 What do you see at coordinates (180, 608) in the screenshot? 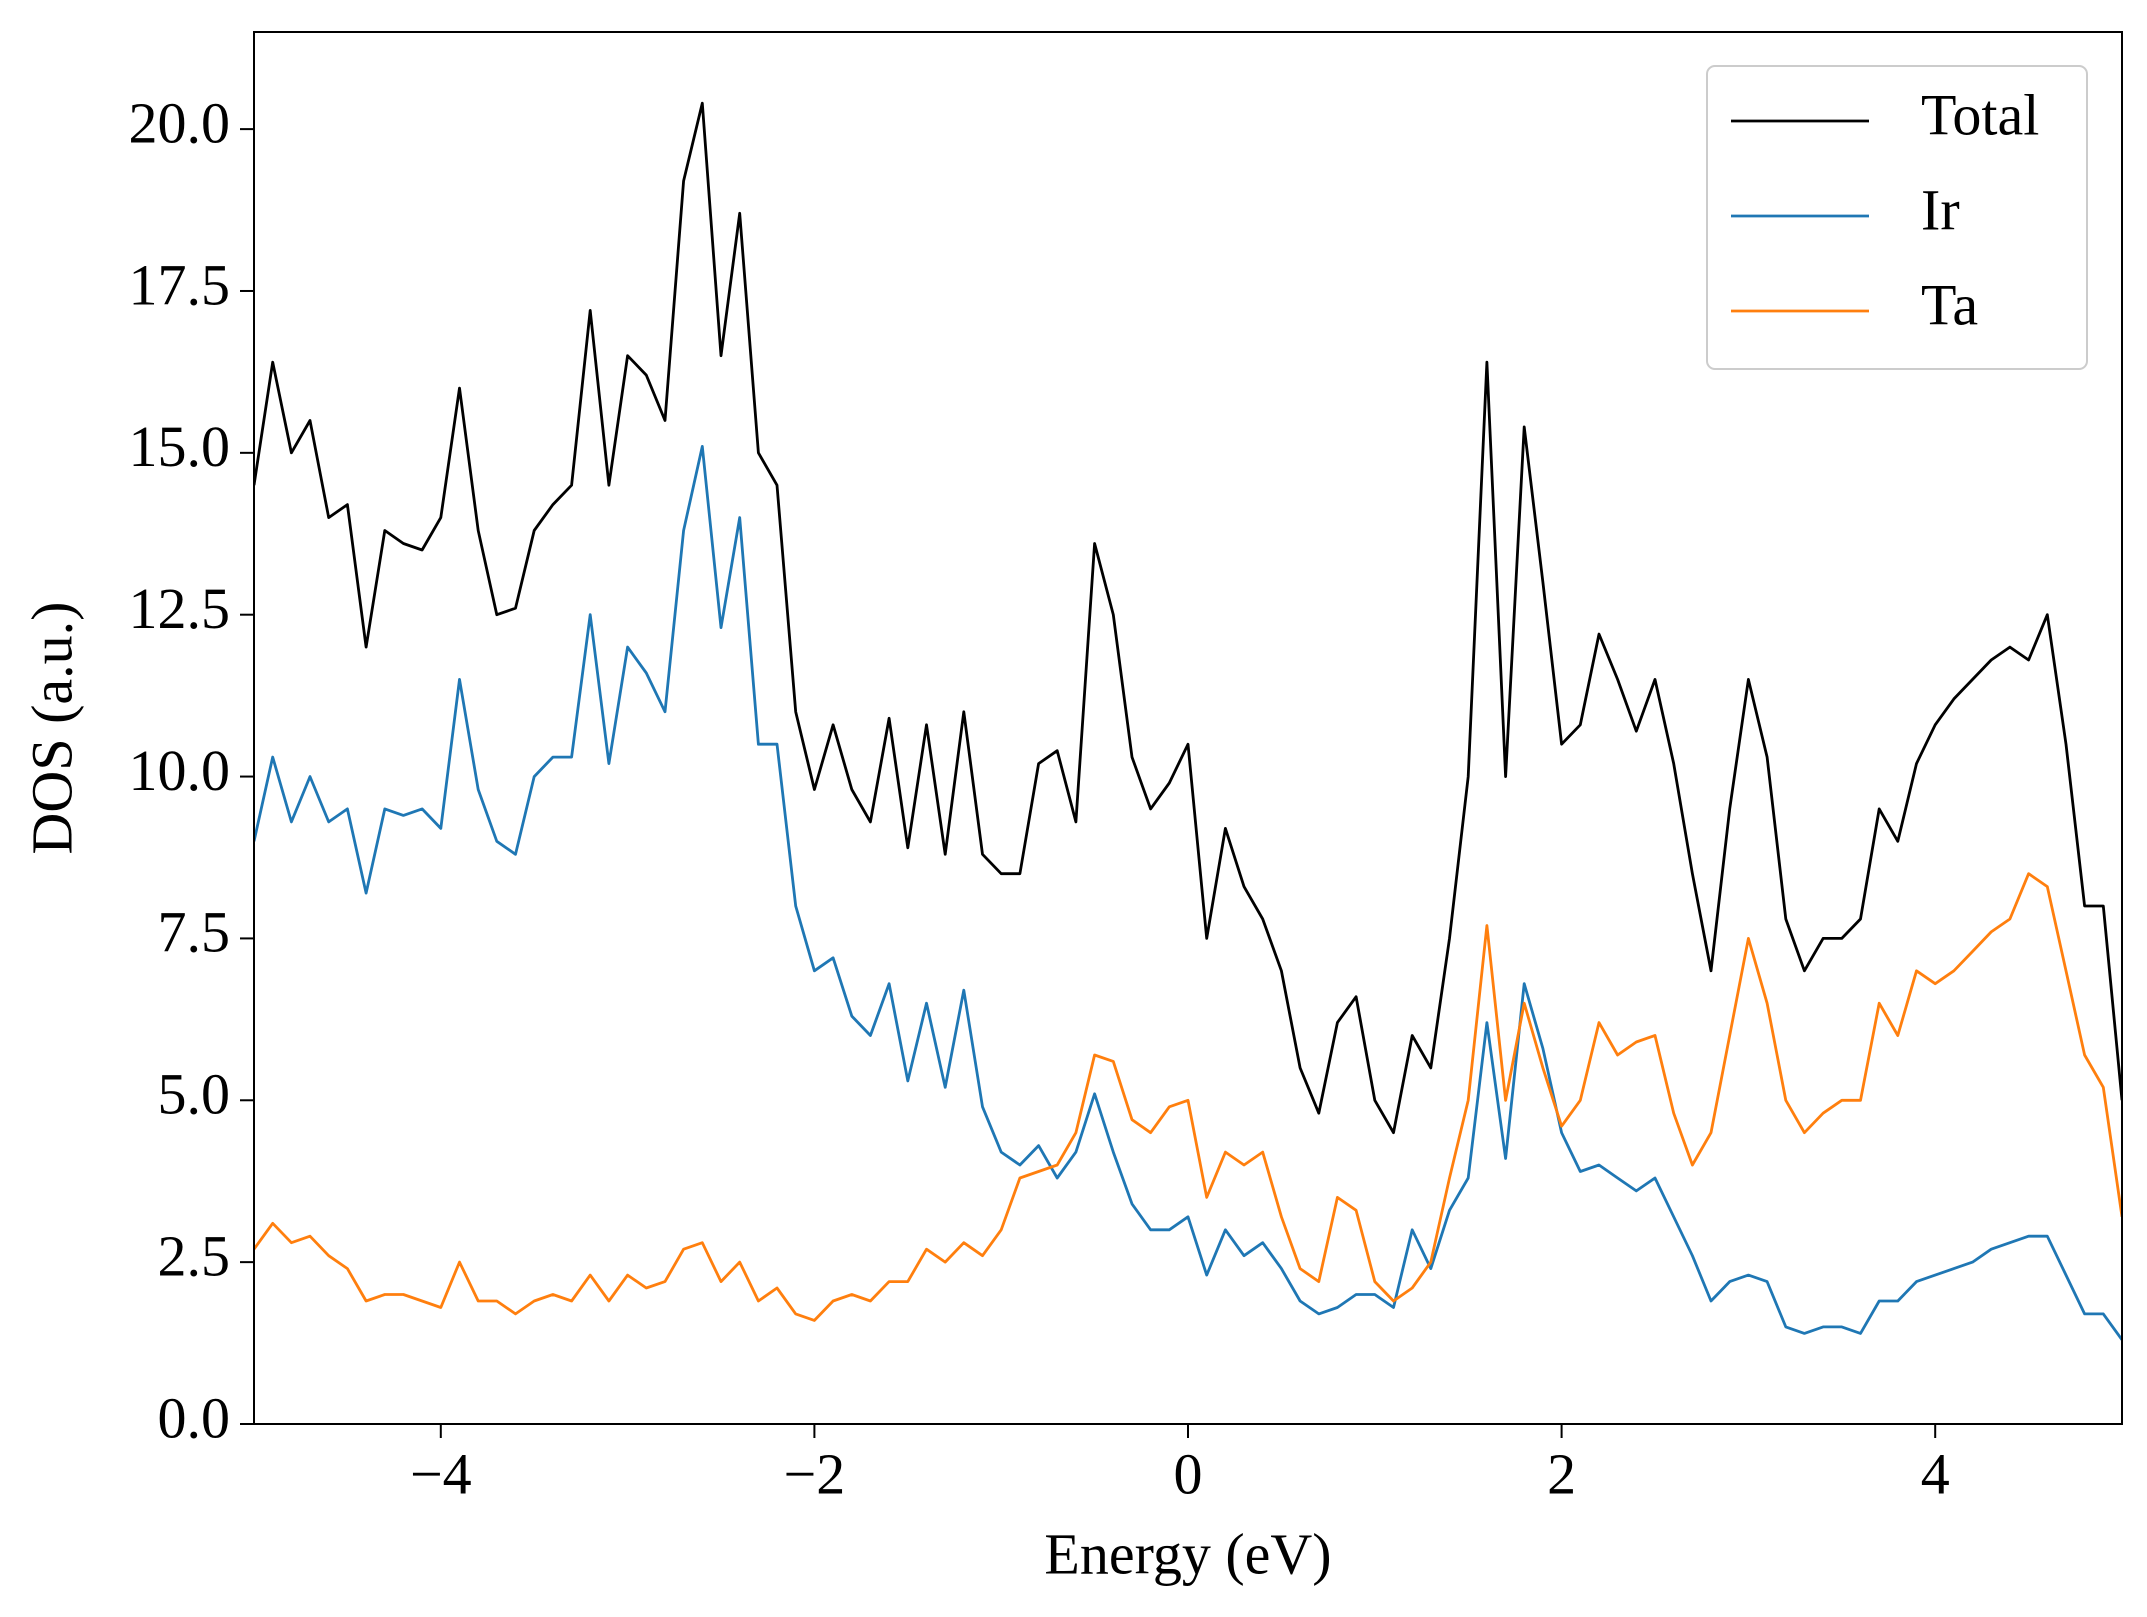
I see `y-tick-label: 12.5` at bounding box center [180, 608].